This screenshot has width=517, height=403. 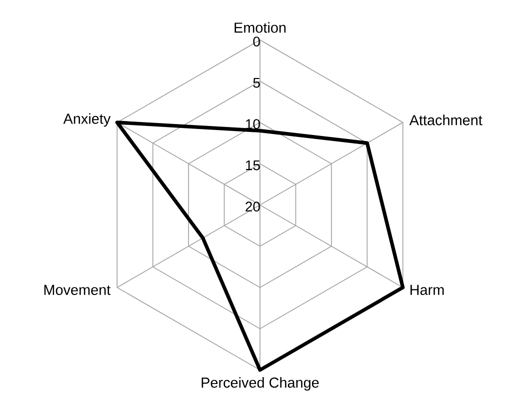 I want to click on spoke-label: Emotion, so click(x=260, y=27).